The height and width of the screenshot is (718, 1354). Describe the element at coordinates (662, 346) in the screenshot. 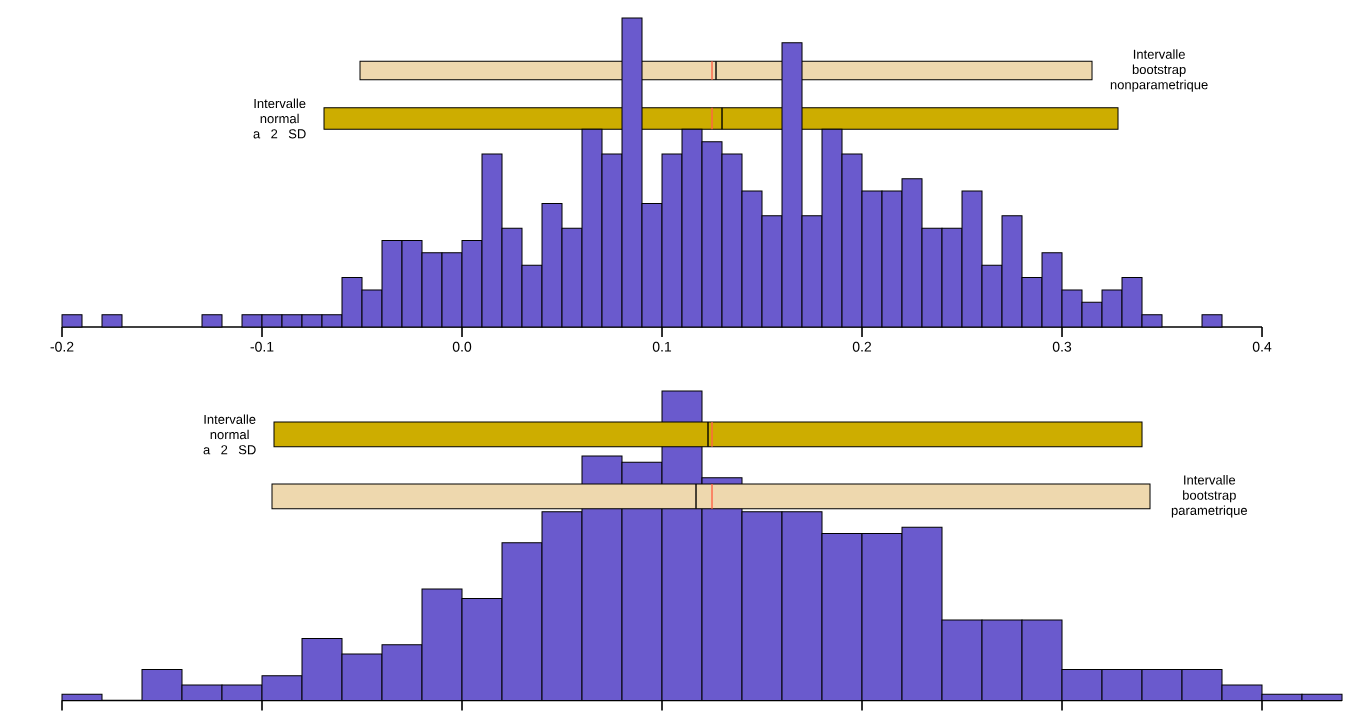

I see `x-tick-label: 0.1` at that location.